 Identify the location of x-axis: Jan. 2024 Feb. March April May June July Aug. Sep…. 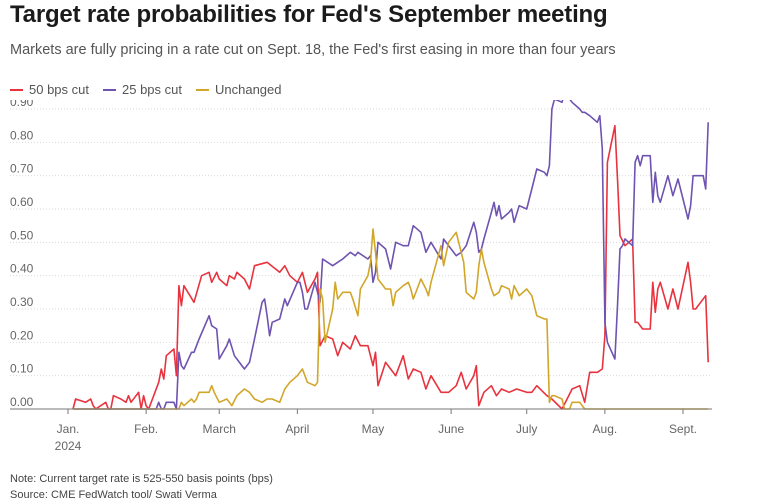
(361, 430).